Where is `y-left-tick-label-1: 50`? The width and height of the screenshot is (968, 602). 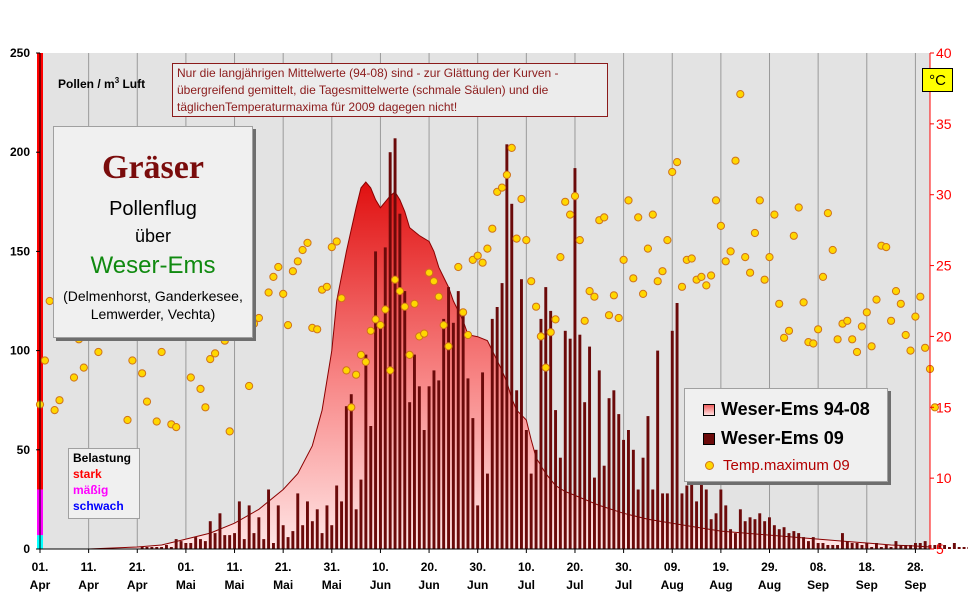
y-left-tick-label-1: 50 is located at coordinates (24, 450).